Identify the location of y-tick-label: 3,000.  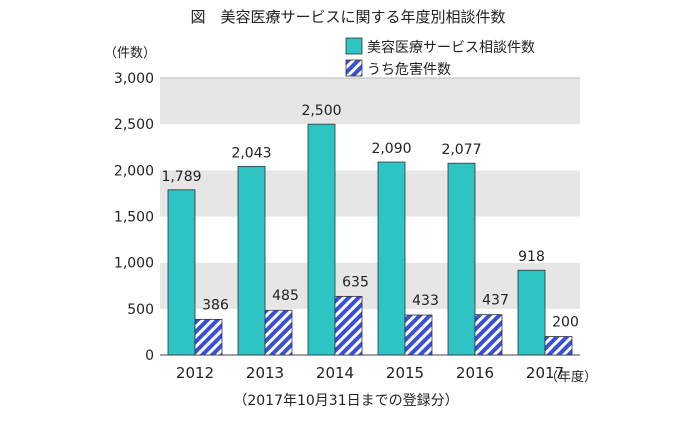
(134, 79).